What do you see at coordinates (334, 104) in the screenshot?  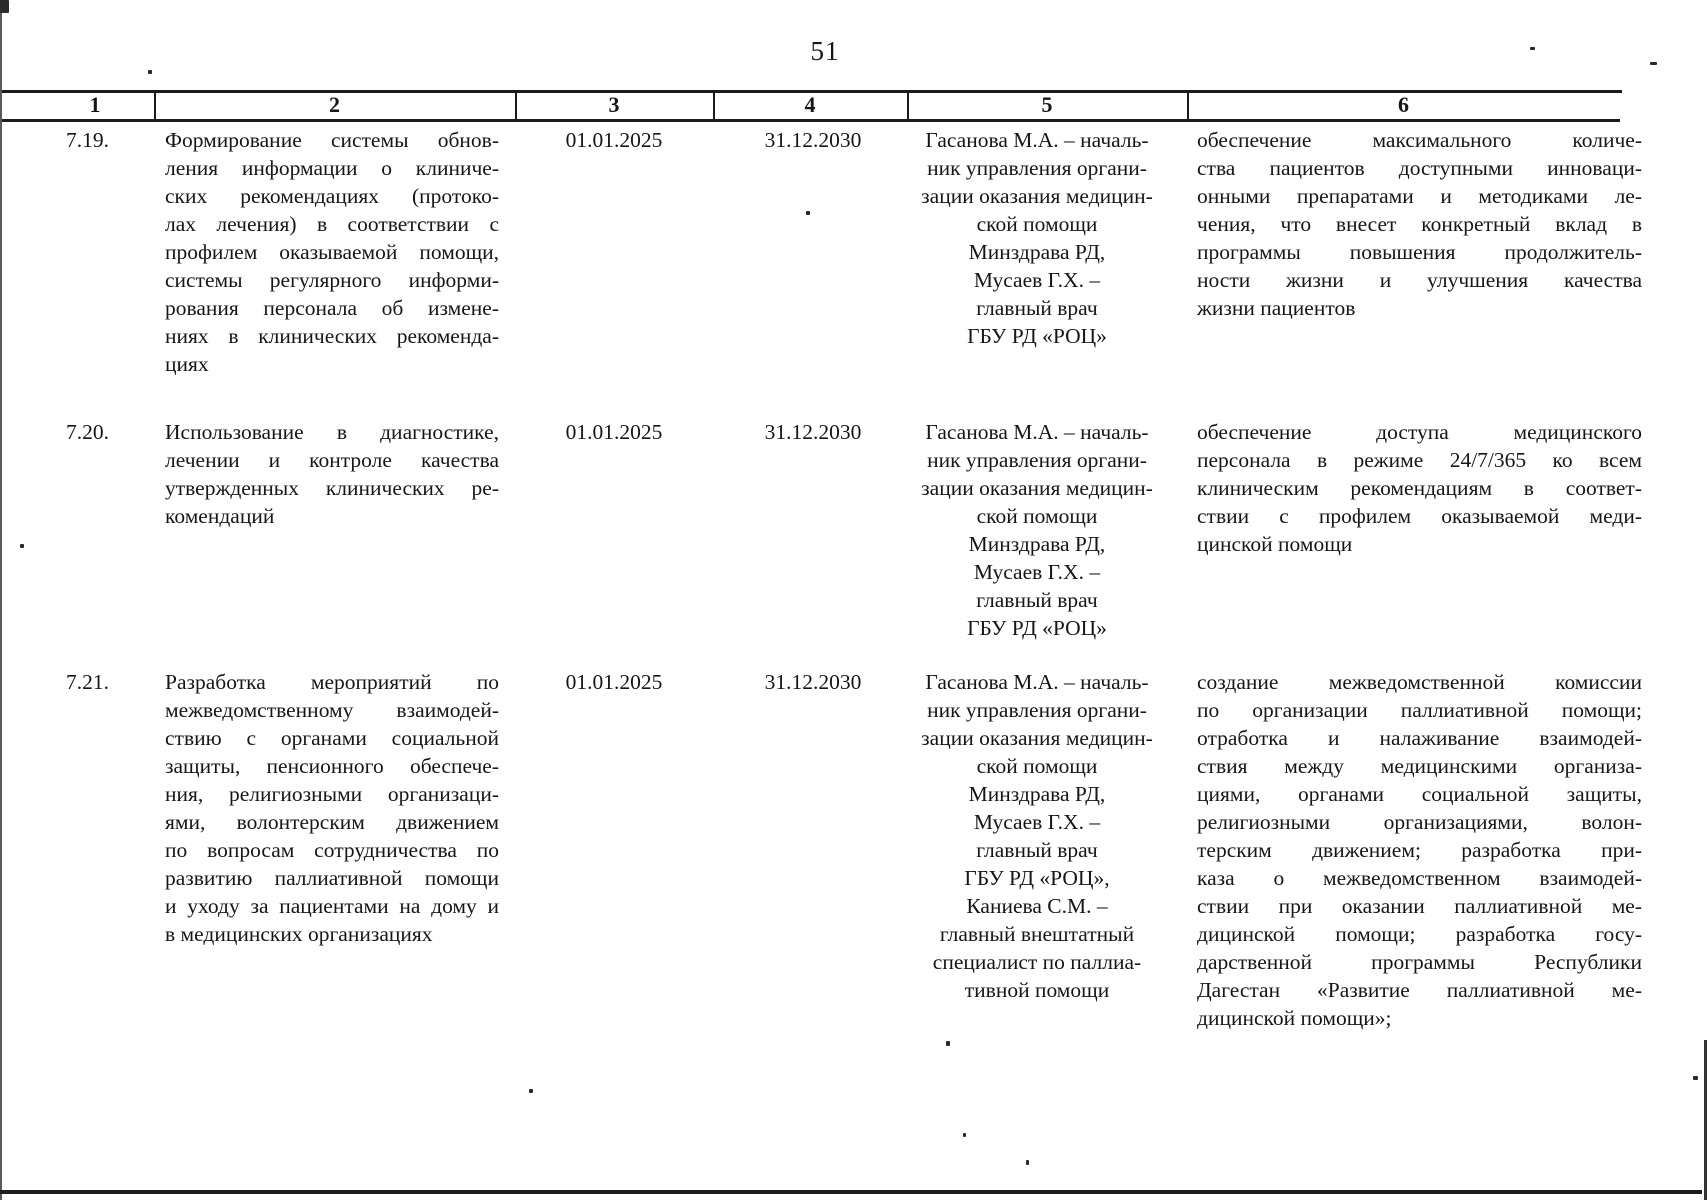 I see `column-header-2: 2` at bounding box center [334, 104].